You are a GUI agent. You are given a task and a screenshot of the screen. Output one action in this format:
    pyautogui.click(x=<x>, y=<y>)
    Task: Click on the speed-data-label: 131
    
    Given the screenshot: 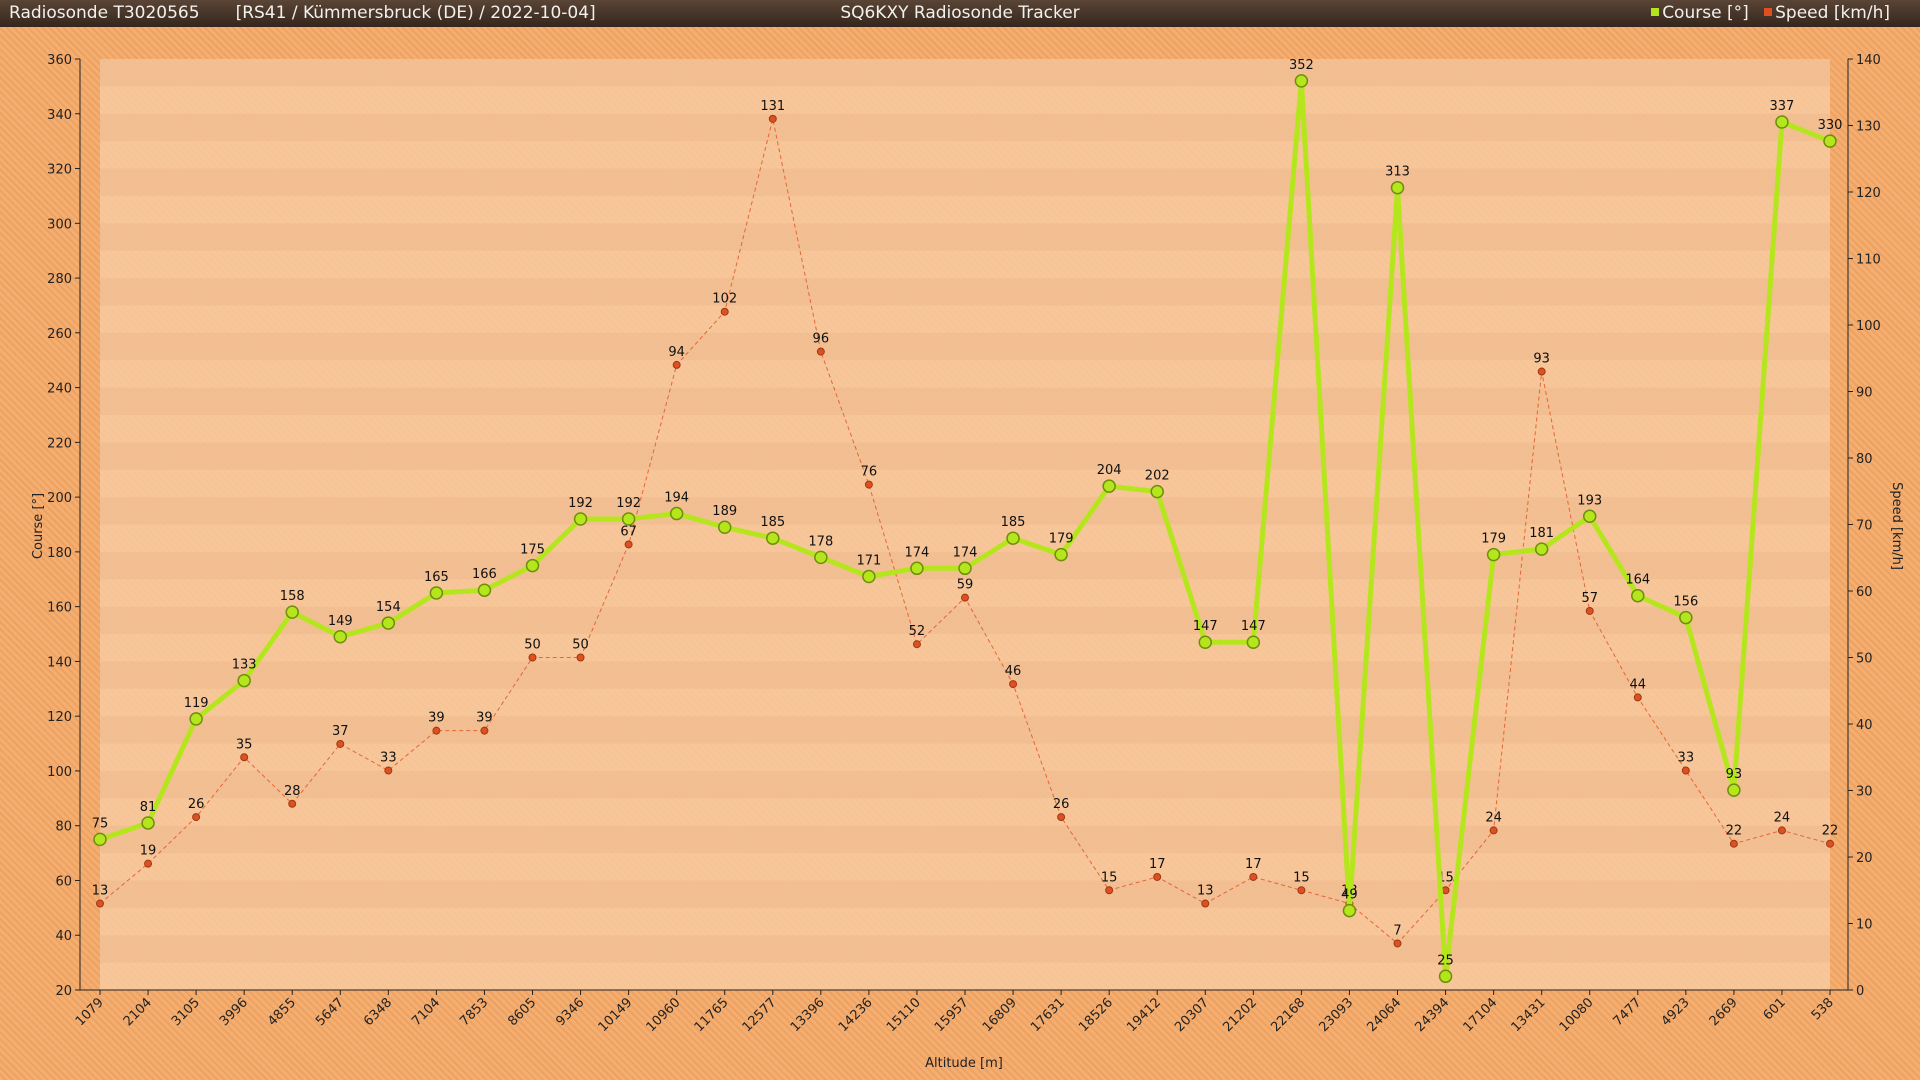 What is the action you would take?
    pyautogui.click(x=772, y=106)
    